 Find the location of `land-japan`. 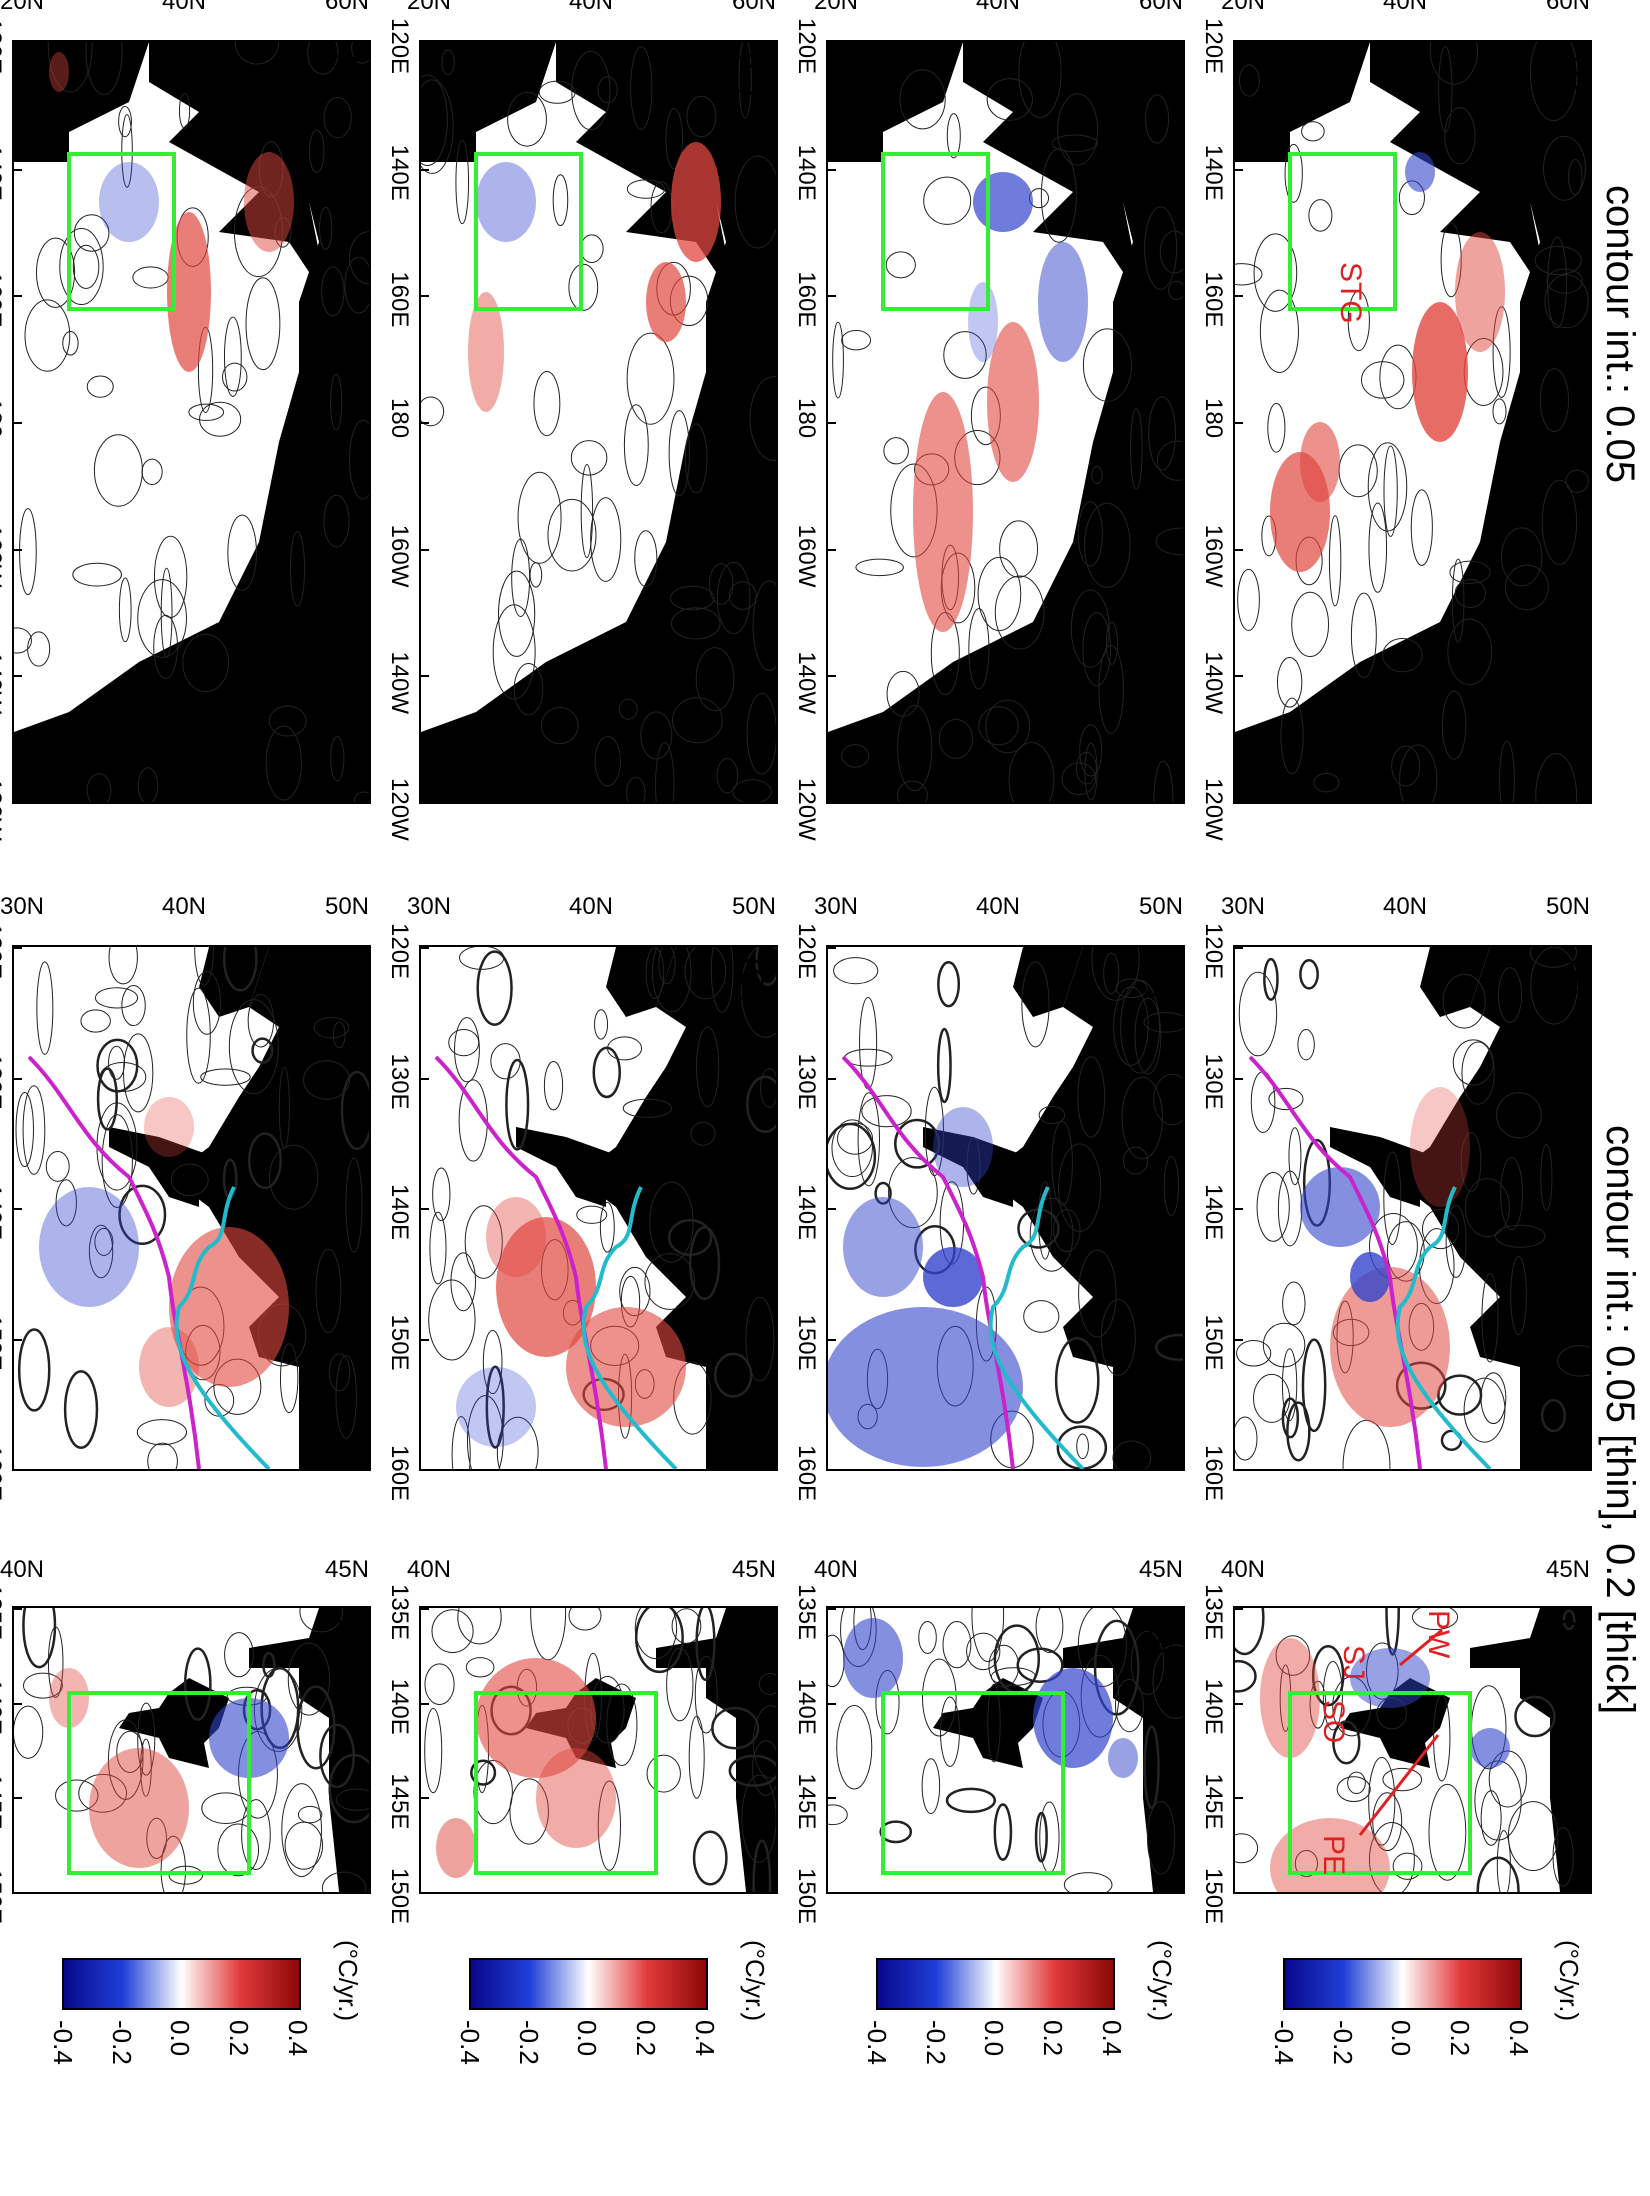

land-japan is located at coordinates (983, 1167).